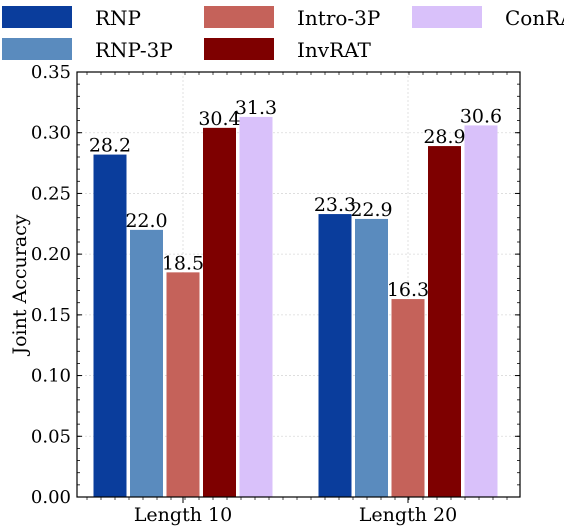  What do you see at coordinates (219, 119) in the screenshot?
I see `data-label: 30.4` at bounding box center [219, 119].